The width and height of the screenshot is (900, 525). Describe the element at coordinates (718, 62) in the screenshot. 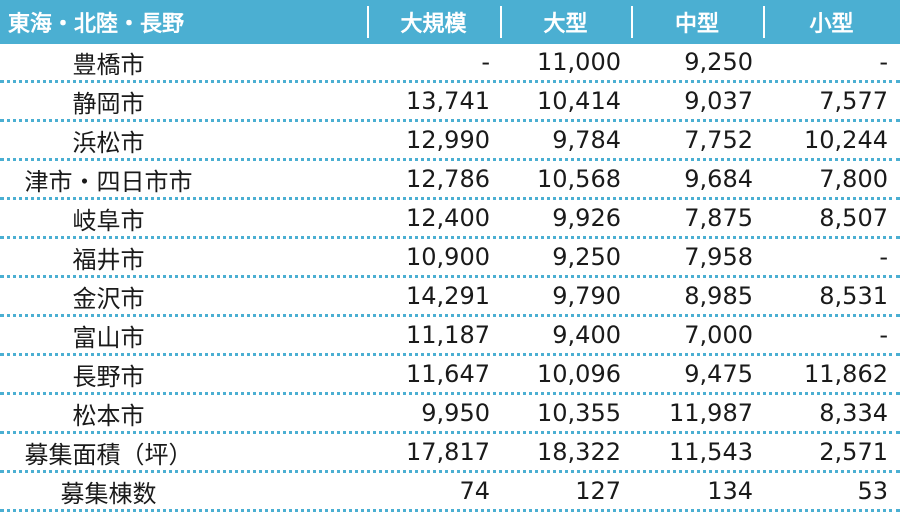

I see `value-medium: 9,250` at that location.